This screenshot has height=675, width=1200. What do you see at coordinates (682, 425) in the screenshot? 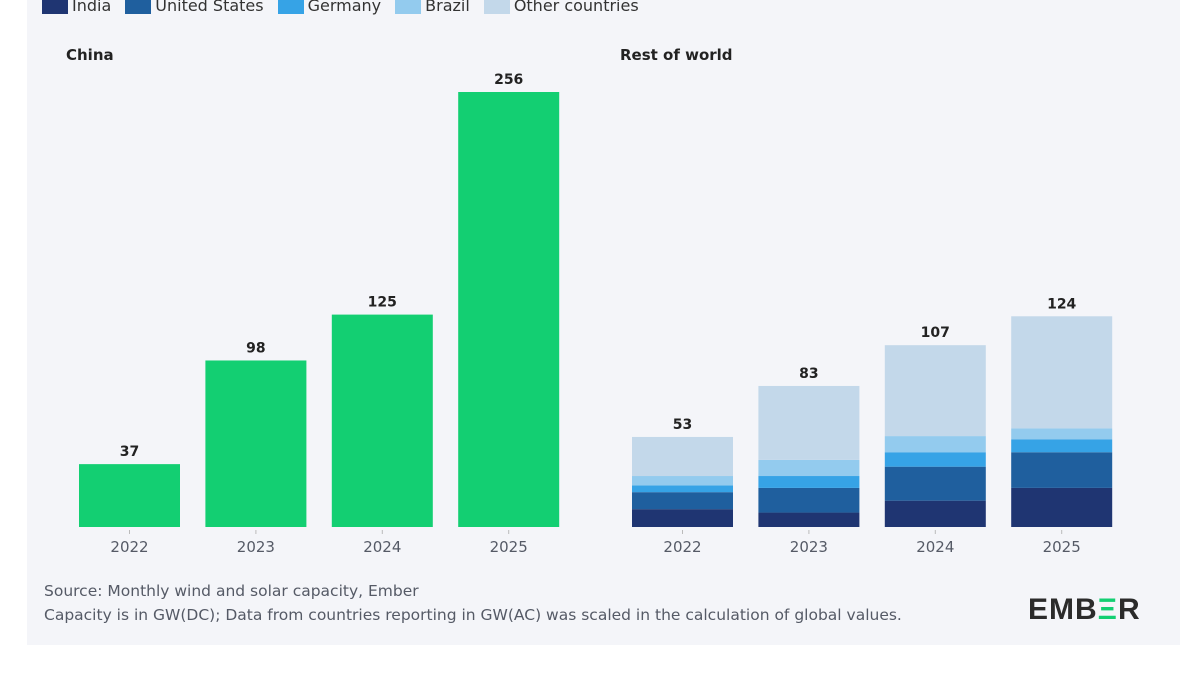
I see `data-label: 53` at bounding box center [682, 425].